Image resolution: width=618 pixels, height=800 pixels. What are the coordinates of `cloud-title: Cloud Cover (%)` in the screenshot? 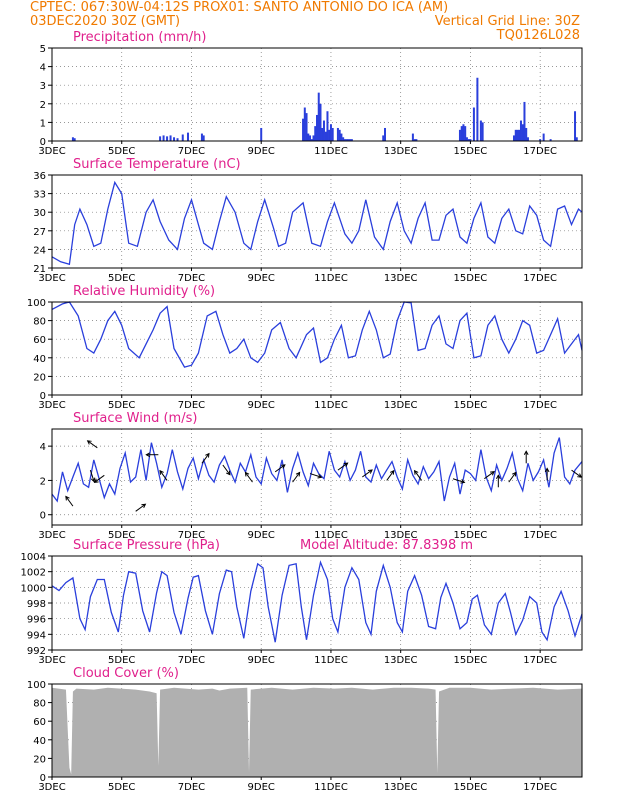 It's located at (126, 673).